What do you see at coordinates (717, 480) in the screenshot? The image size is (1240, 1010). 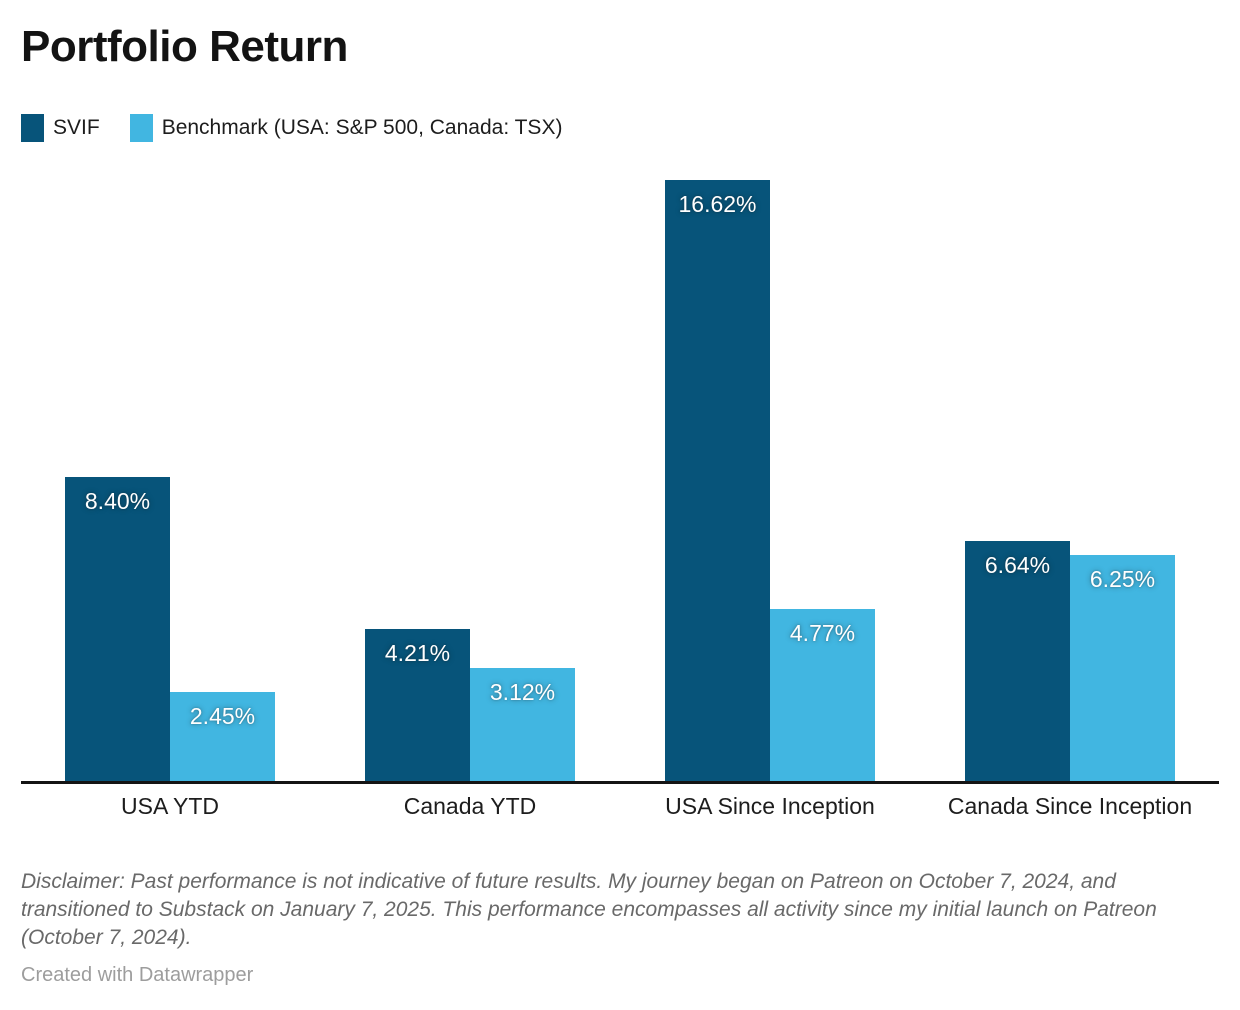 I see `bar-svif-usa-since-inception: 16.62%` at bounding box center [717, 480].